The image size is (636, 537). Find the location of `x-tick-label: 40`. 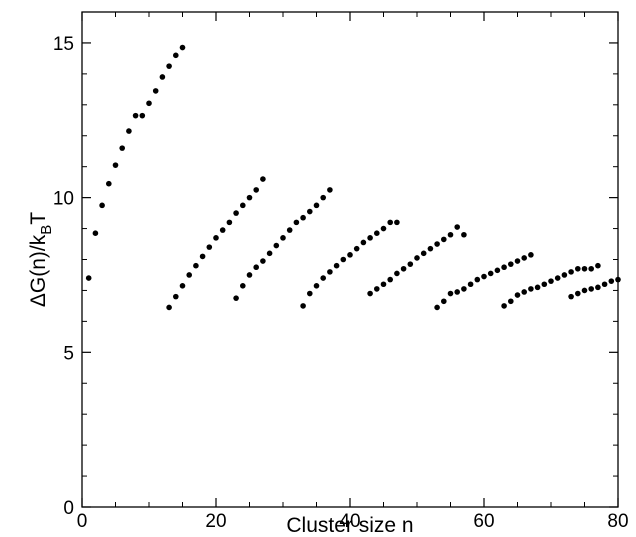

x-tick-label: 40 is located at coordinates (349, 521).